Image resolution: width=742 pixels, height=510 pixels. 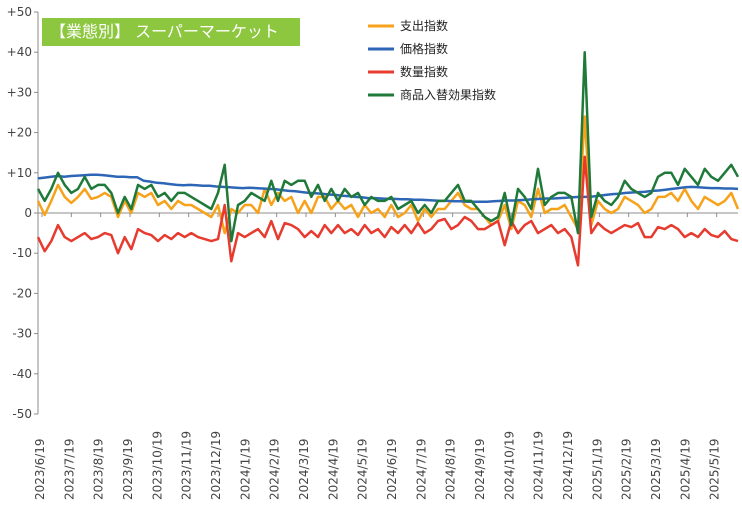 What do you see at coordinates (715, 469) in the screenshot?
I see `x-tick-label: 2025/5/19` at bounding box center [715, 469].